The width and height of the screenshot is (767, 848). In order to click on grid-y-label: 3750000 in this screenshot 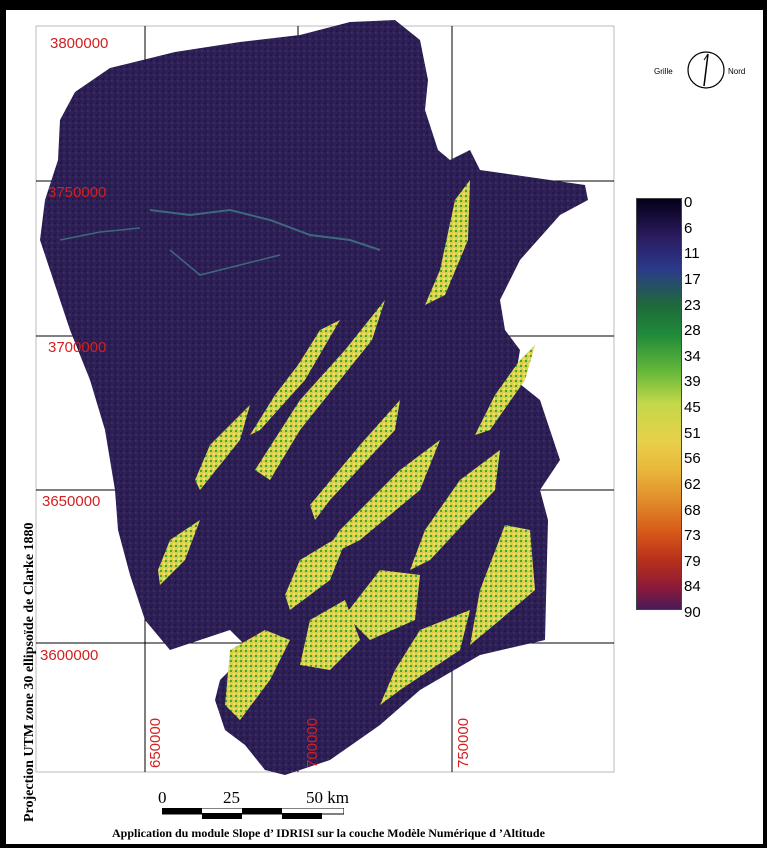, I will do `click(77, 192)`.